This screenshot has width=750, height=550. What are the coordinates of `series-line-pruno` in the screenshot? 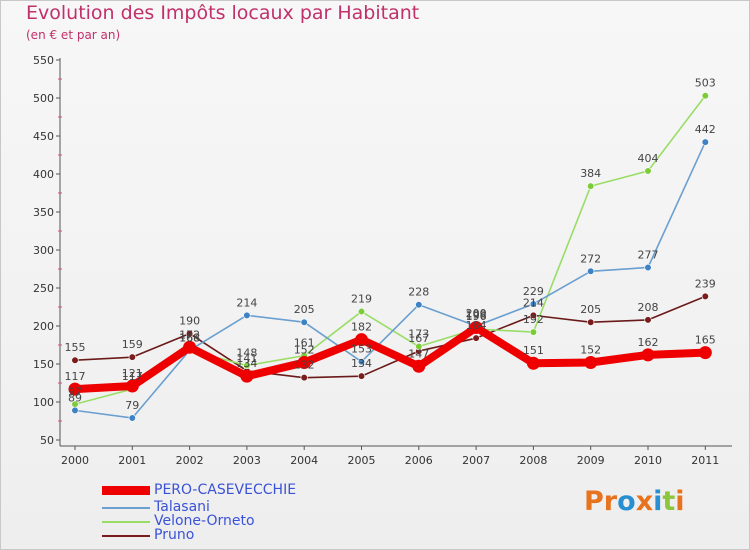 It's located at (390, 337).